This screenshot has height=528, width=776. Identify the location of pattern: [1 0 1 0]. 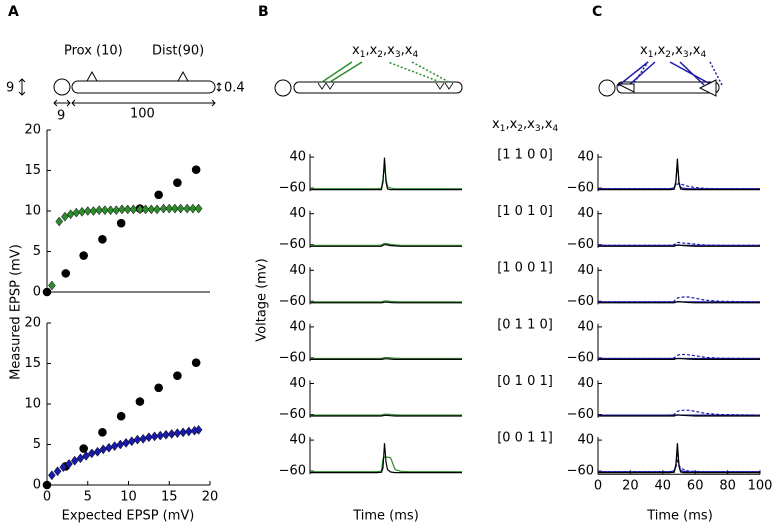
(525, 211).